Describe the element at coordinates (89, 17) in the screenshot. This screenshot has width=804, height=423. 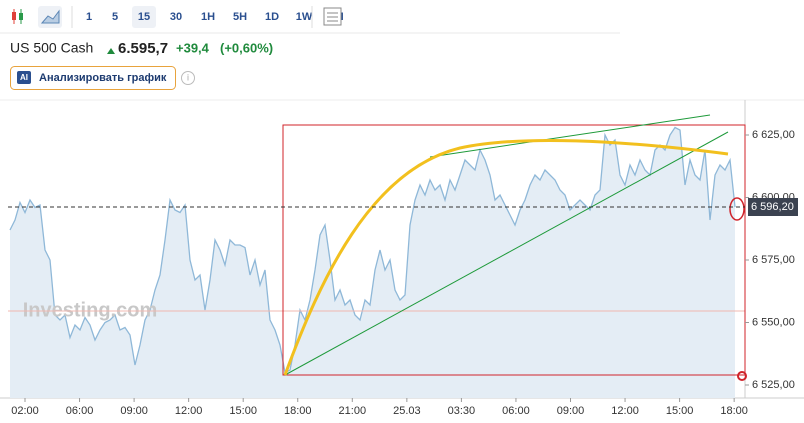
I see `interval-button: 1` at that location.